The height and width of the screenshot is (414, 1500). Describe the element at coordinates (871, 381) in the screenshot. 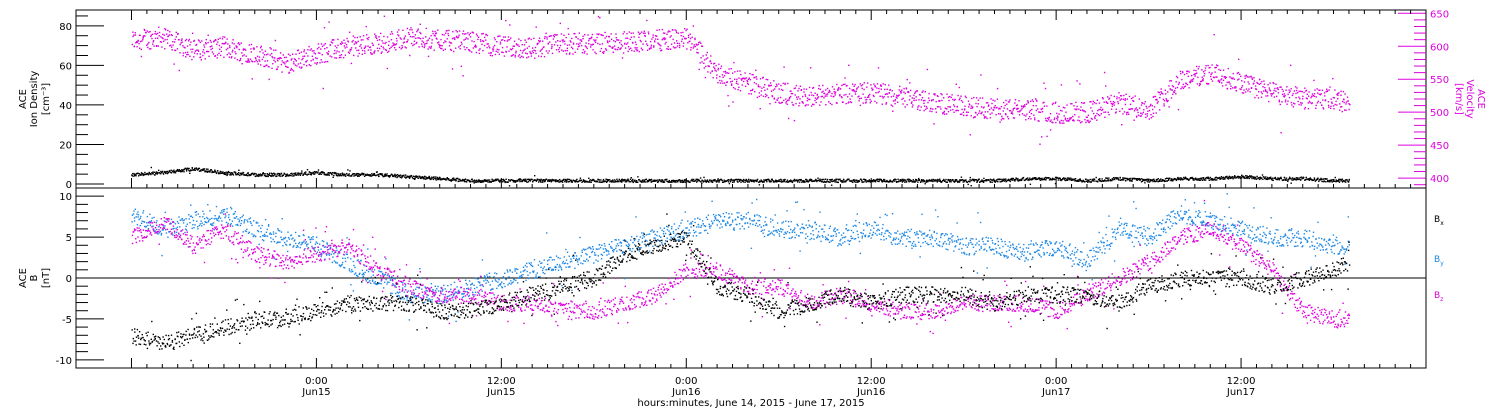

I see `x-tick-label-time: 12:00` at that location.